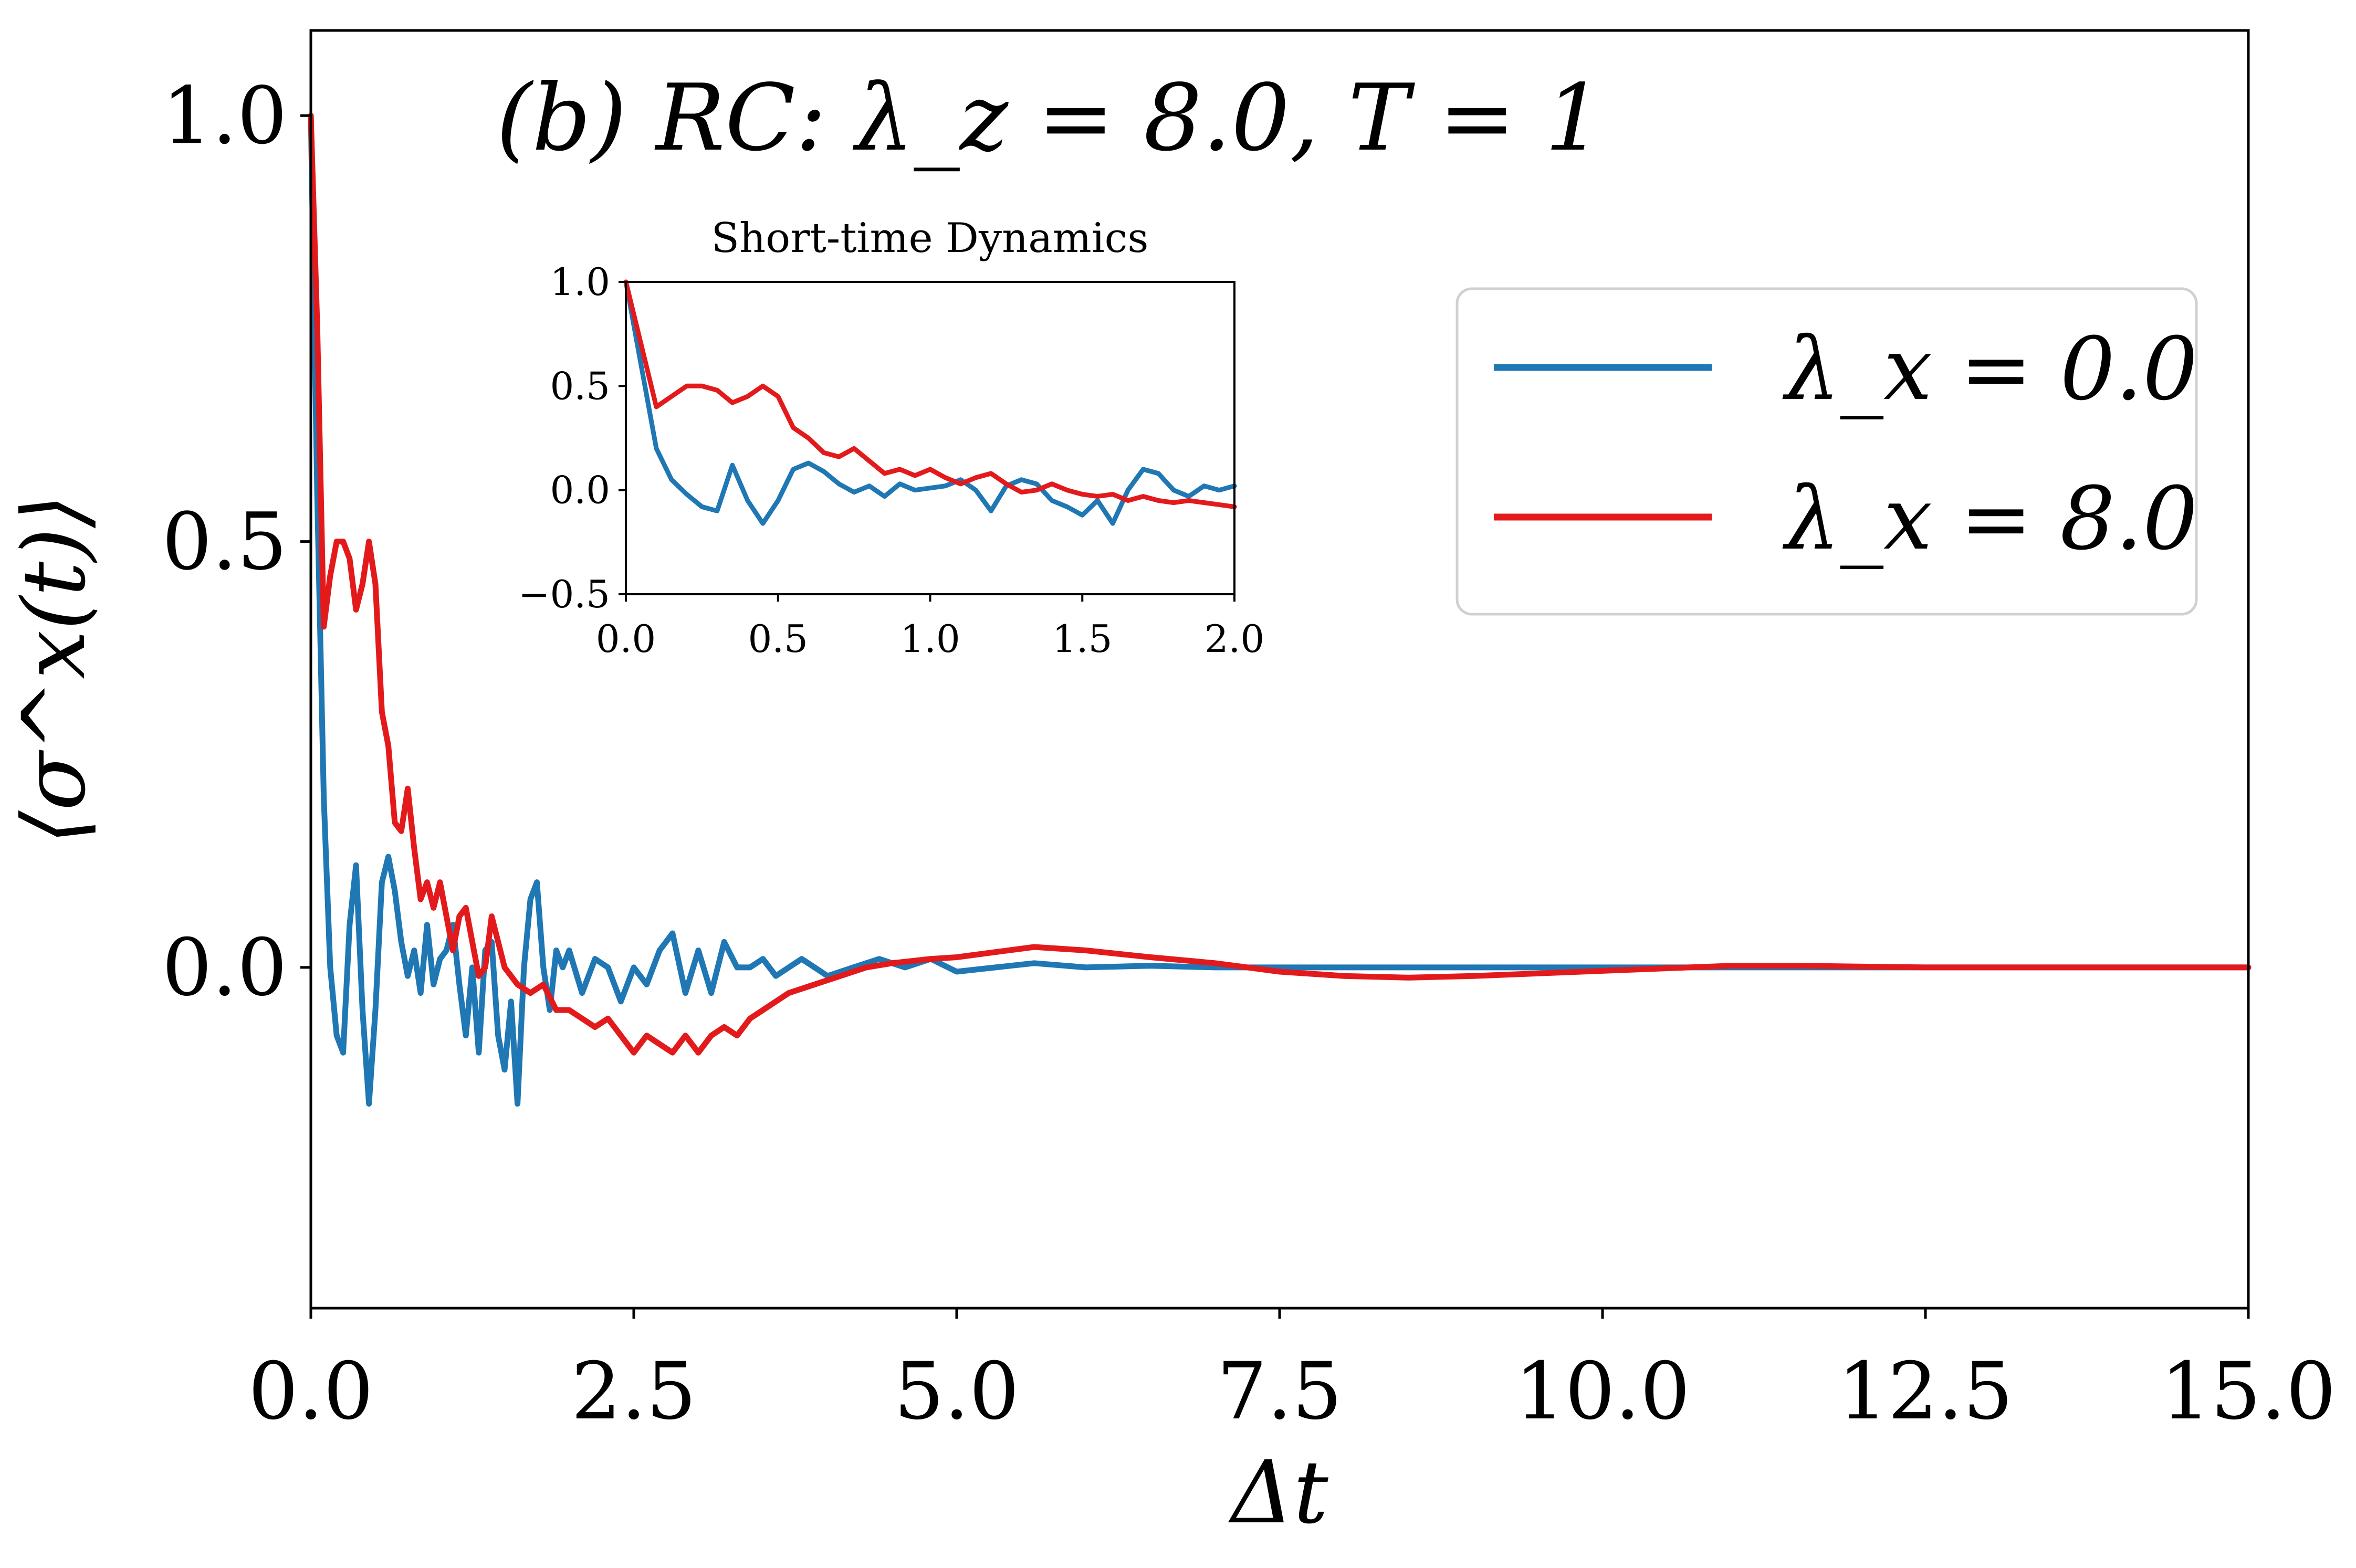 This screenshot has height=1568, width=2356. I want to click on inset-series-group, so click(930, 403).